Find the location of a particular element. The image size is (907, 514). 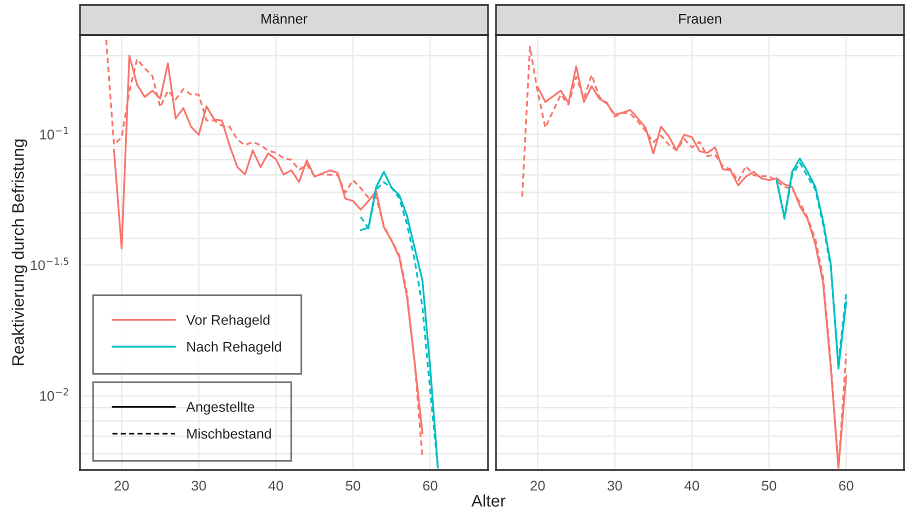

annotation: Mischbestand is located at coordinates (229, 433).